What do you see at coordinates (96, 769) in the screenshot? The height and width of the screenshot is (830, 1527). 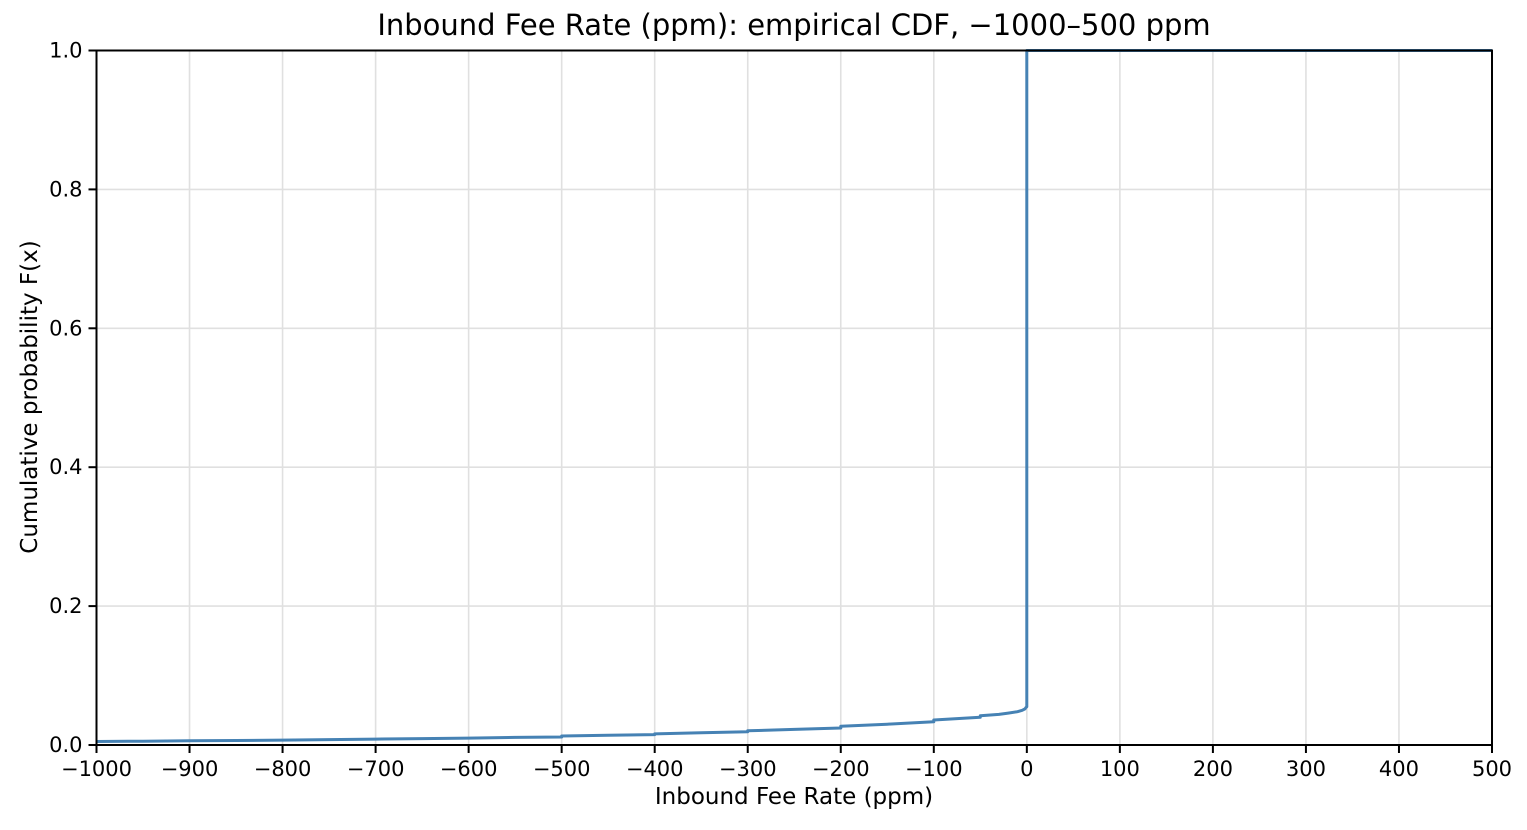 I see `x-tick-label: −1000` at bounding box center [96, 769].